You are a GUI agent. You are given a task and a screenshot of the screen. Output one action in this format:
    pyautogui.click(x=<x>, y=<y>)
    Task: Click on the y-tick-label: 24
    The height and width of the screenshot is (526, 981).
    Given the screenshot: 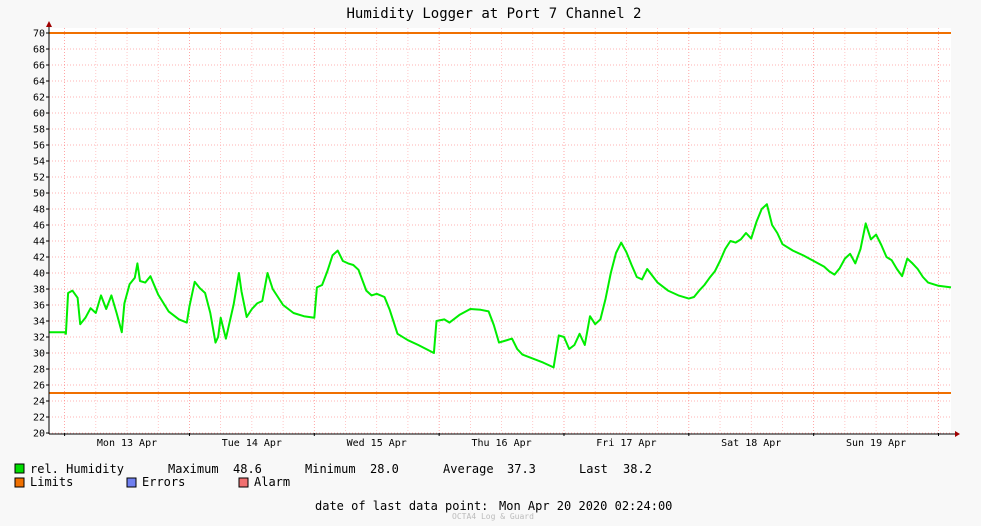 What is the action you would take?
    pyautogui.click(x=39, y=402)
    